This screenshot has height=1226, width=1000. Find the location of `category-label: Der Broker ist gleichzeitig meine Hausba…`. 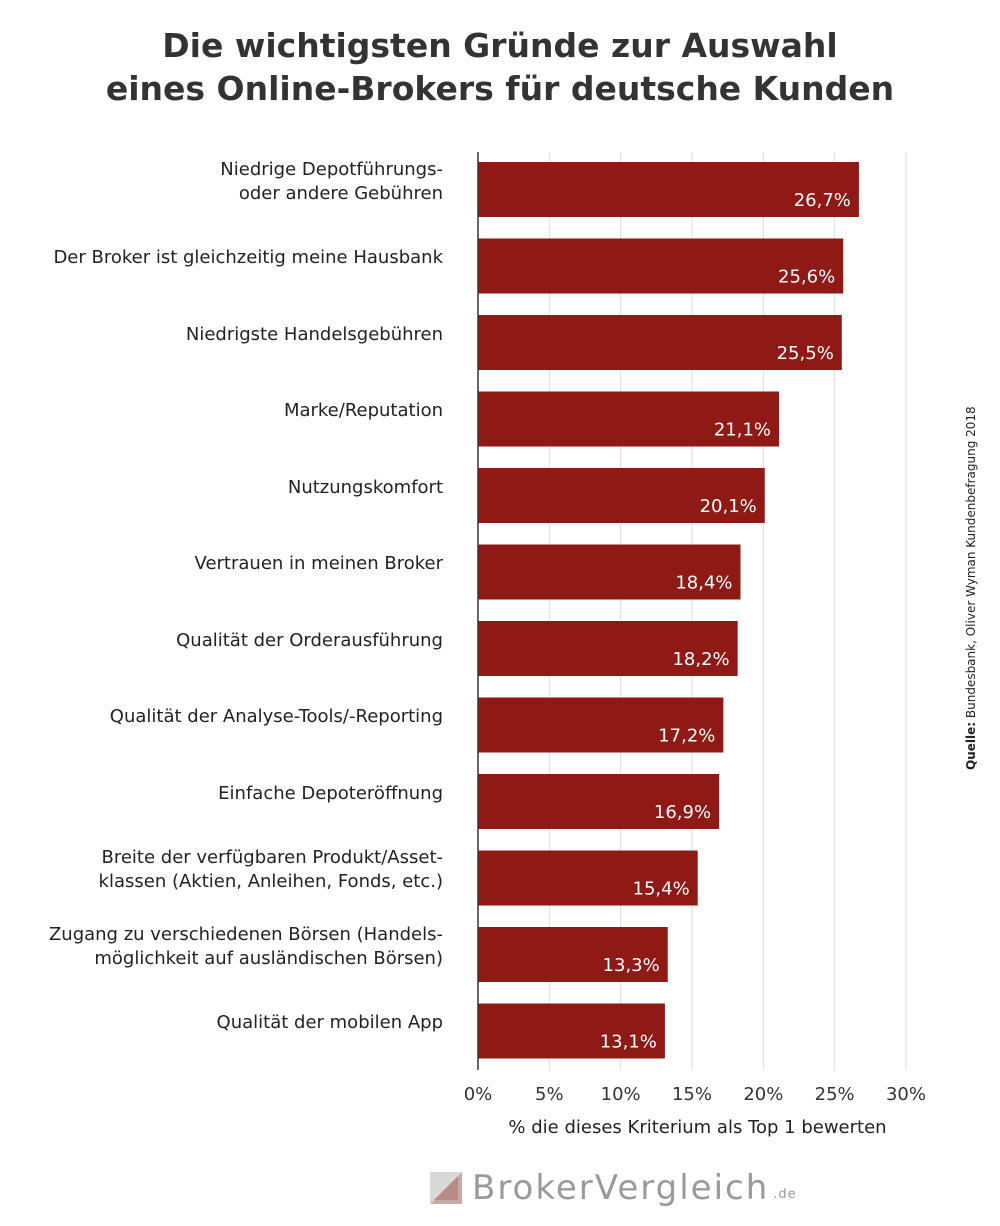

category-label: Der Broker ist gleichzeitig meine Hausba… is located at coordinates (248, 258).